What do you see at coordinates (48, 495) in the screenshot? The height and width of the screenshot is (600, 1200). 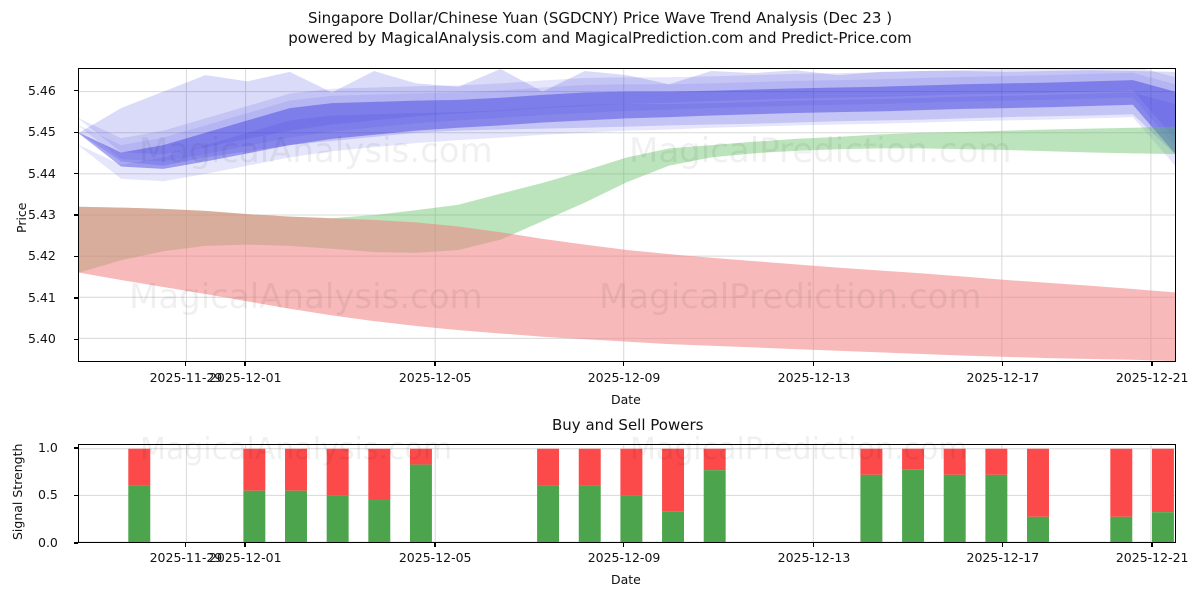 I see `power-ytick-0.5: 0.5` at bounding box center [48, 495].